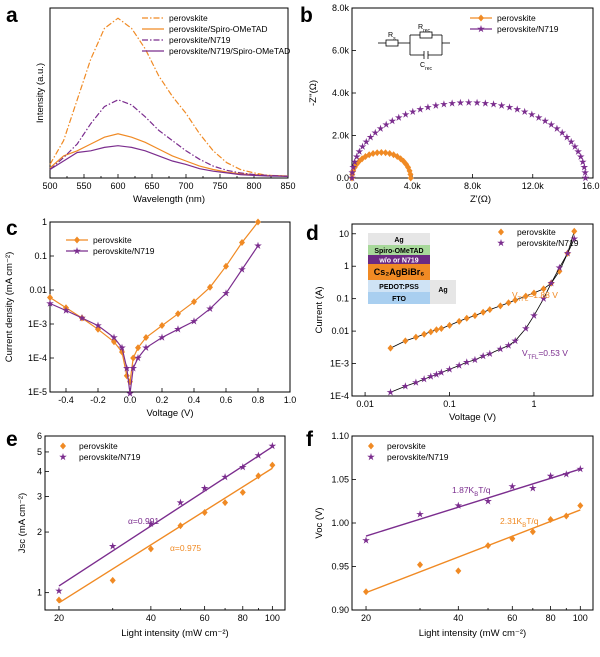  Describe the element at coordinates (12, 439) in the screenshot. I see `panel-label-e: e` at that location.